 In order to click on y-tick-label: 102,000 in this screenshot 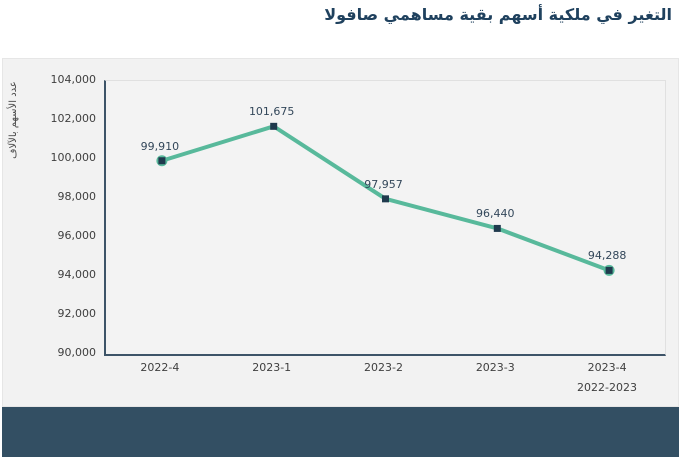, I will do `click(73, 118)`.